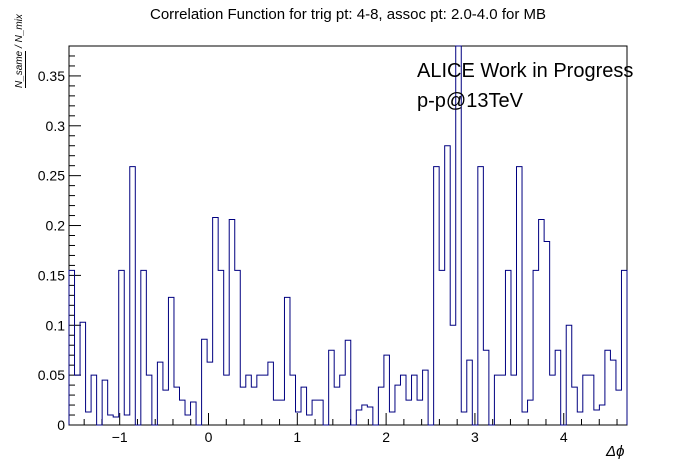  Describe the element at coordinates (51, 375) in the screenshot. I see `y-tick-label: 0.05` at that location.